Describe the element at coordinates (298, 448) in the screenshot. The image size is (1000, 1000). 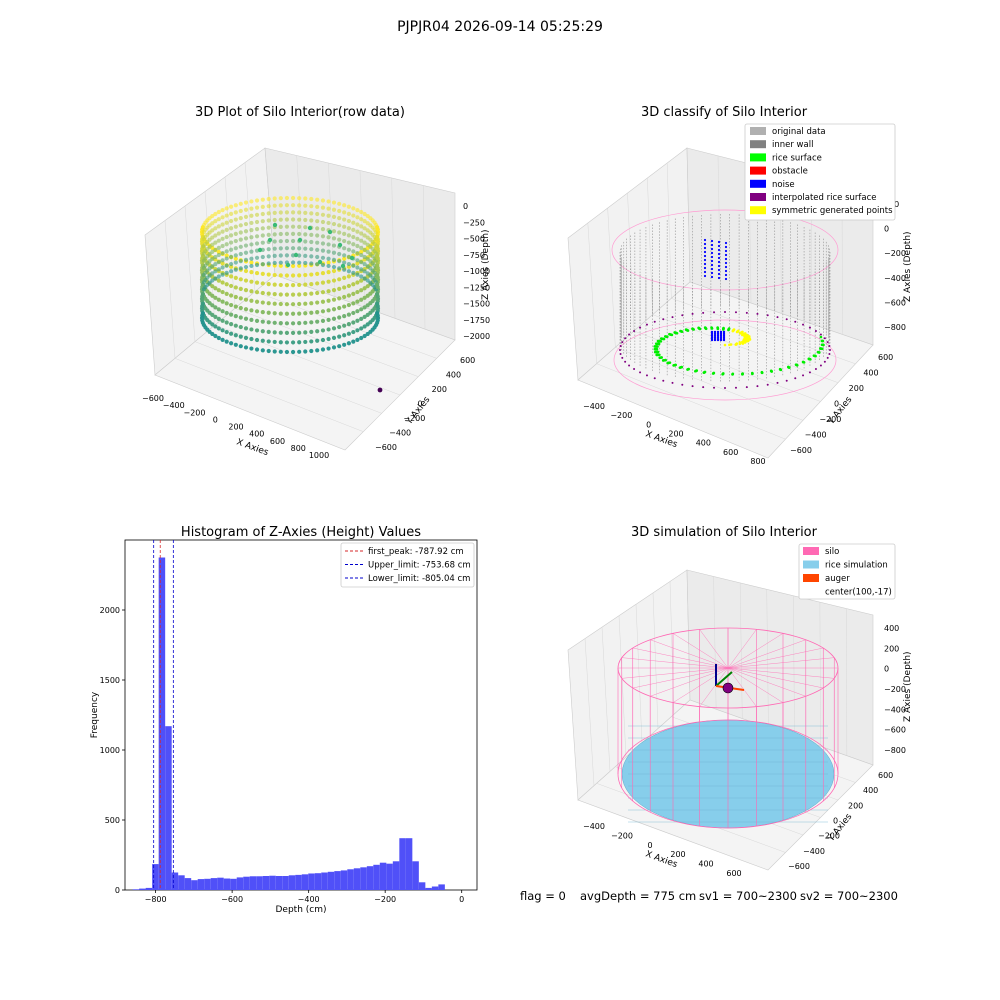
I see `raw-x-tick-label: 800` at that location.